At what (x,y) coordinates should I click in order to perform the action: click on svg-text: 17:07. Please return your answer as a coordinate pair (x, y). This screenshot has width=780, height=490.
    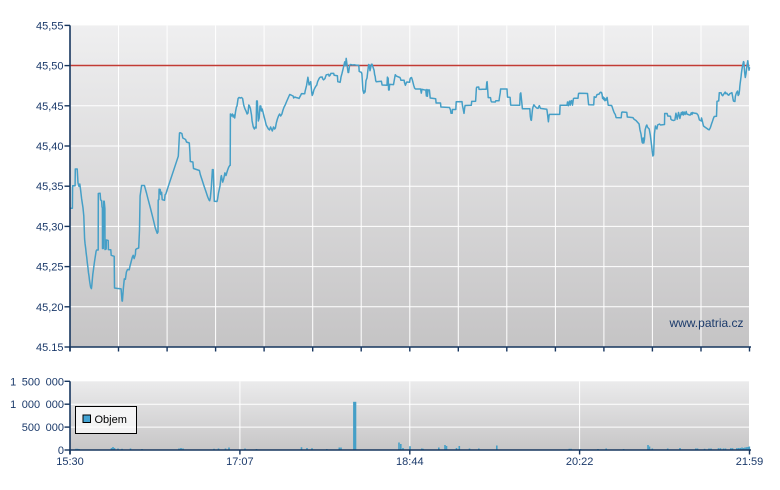
    Looking at the image, I should click on (240, 462).